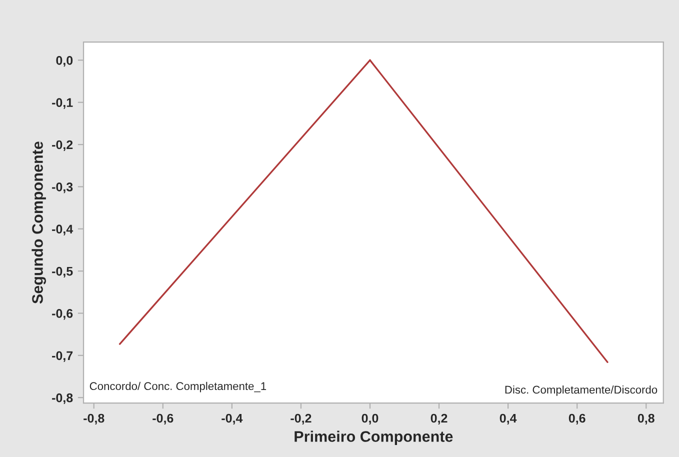 The image size is (679, 457). Describe the element at coordinates (62, 314) in the screenshot. I see `y-tick-label: -0,6` at that location.